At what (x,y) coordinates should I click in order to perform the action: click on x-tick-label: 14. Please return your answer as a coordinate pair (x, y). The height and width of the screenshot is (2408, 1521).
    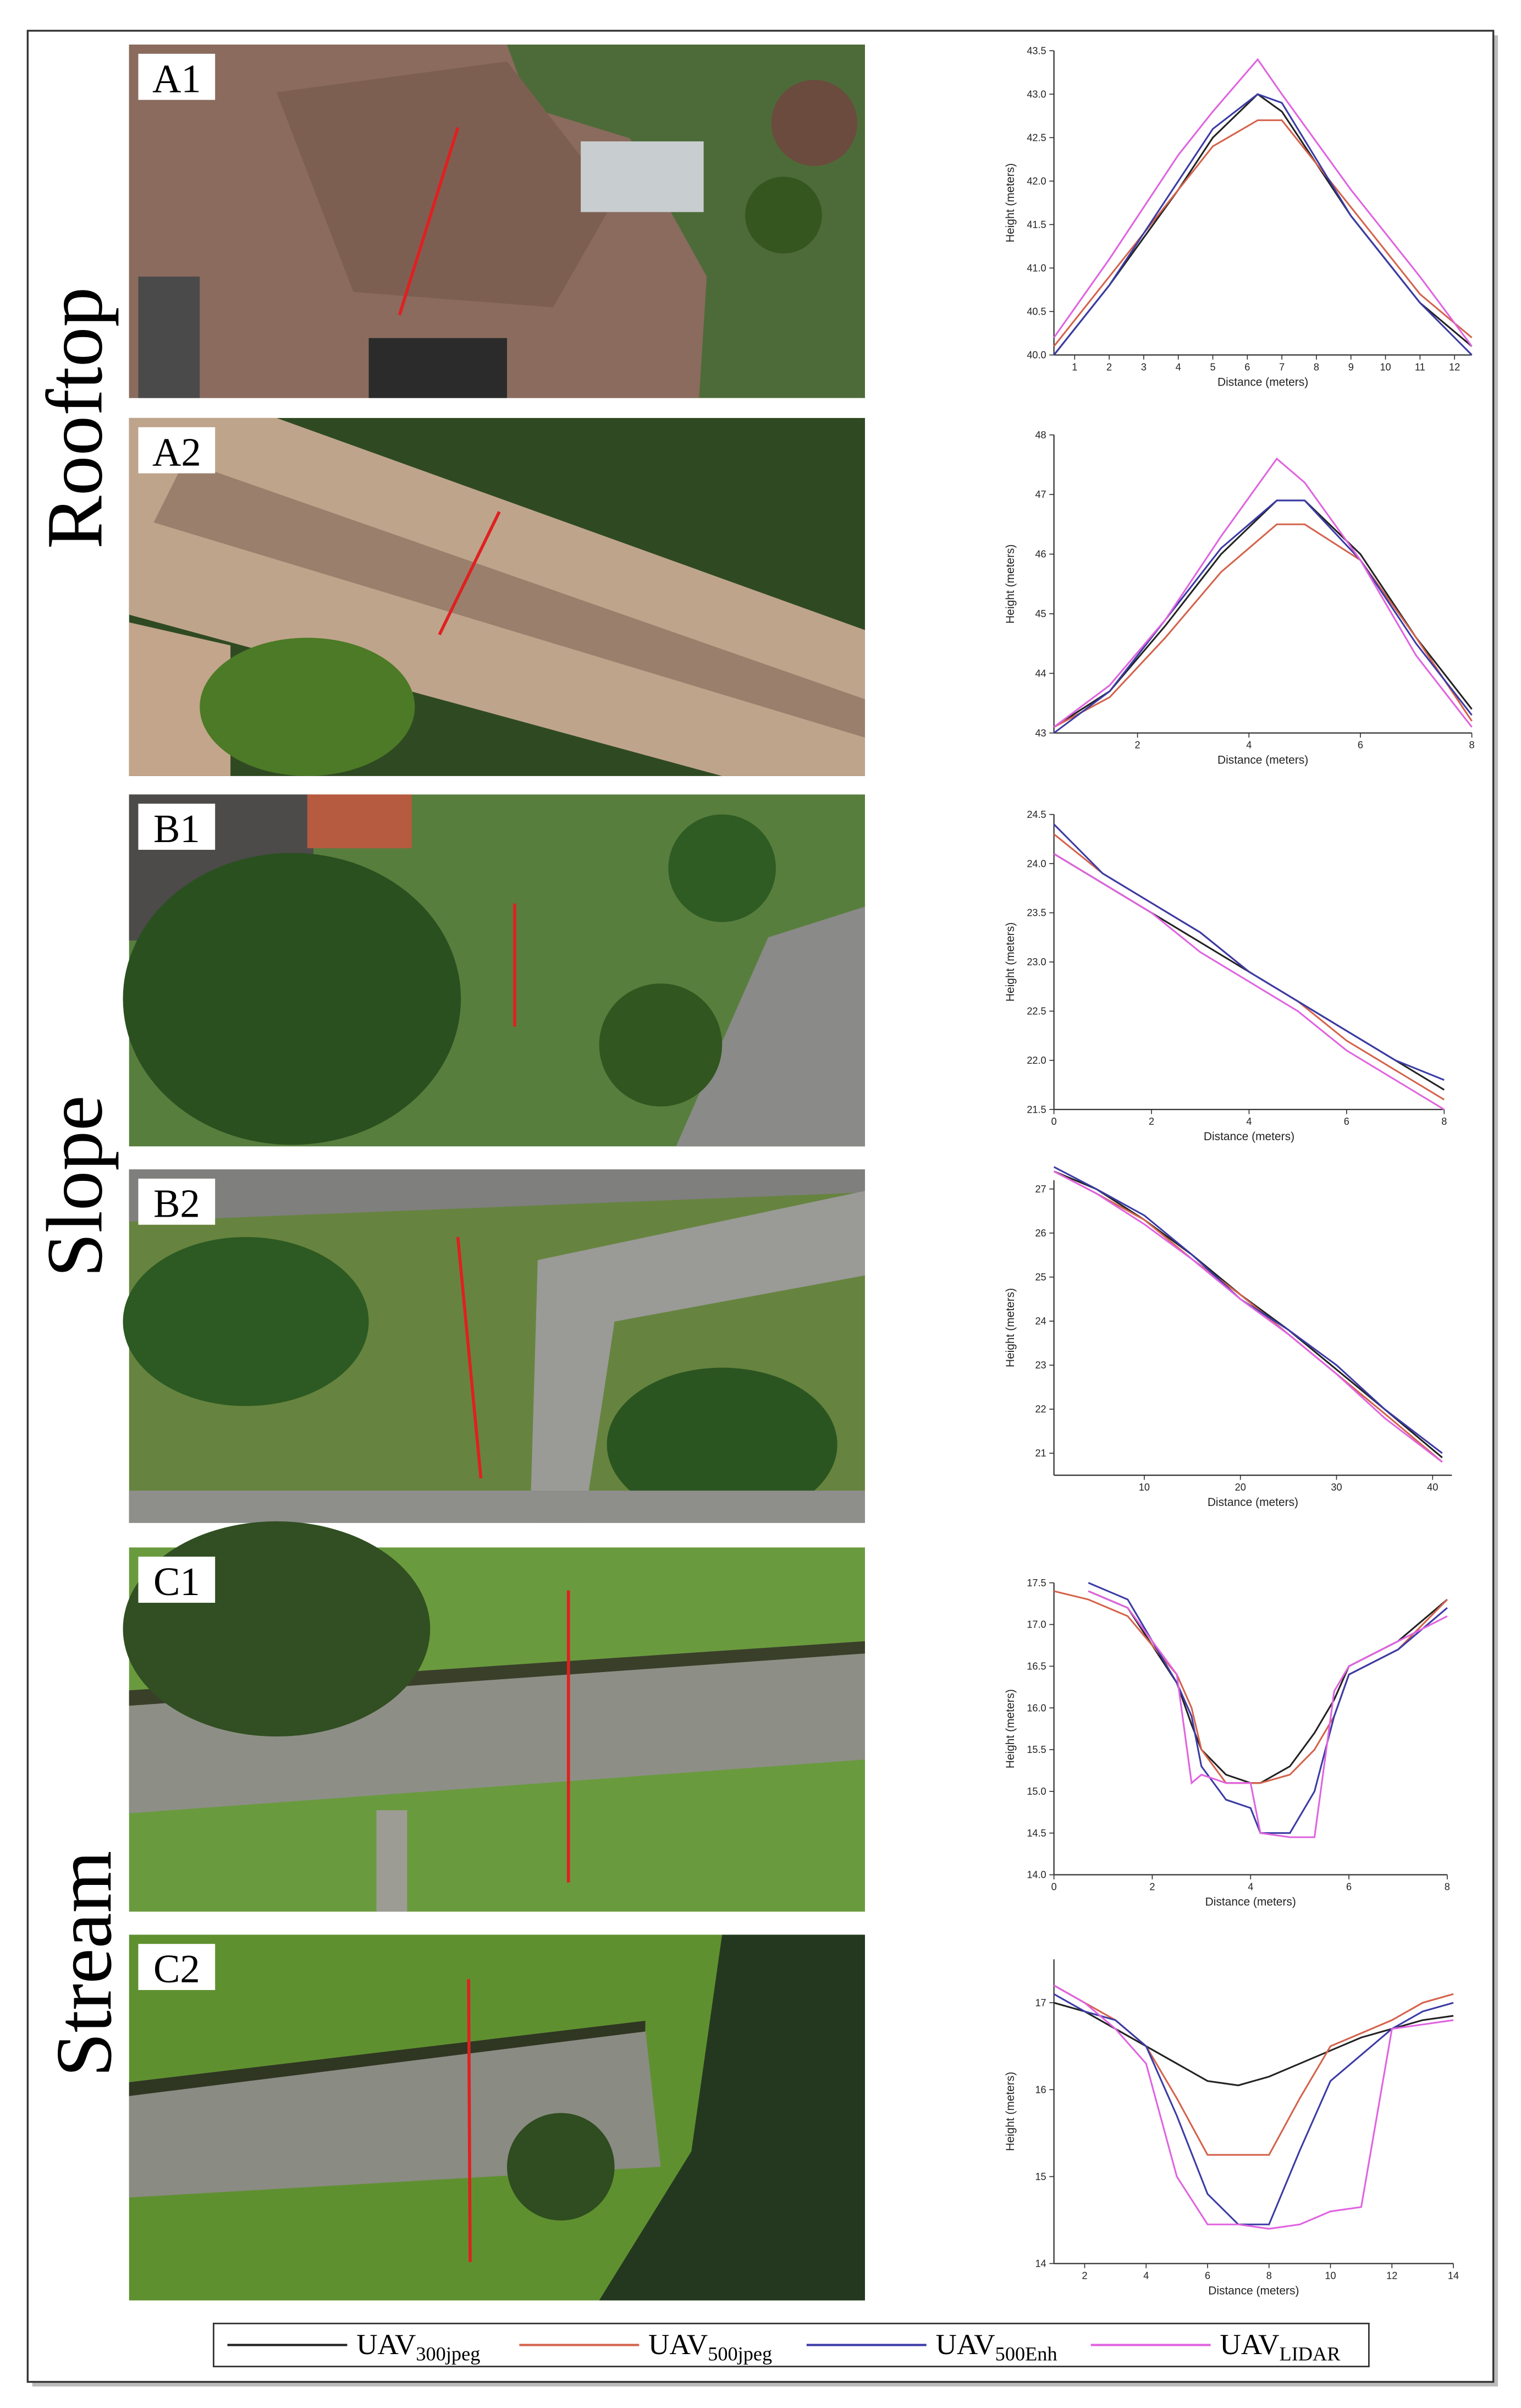
    Looking at the image, I should click on (1453, 2275).